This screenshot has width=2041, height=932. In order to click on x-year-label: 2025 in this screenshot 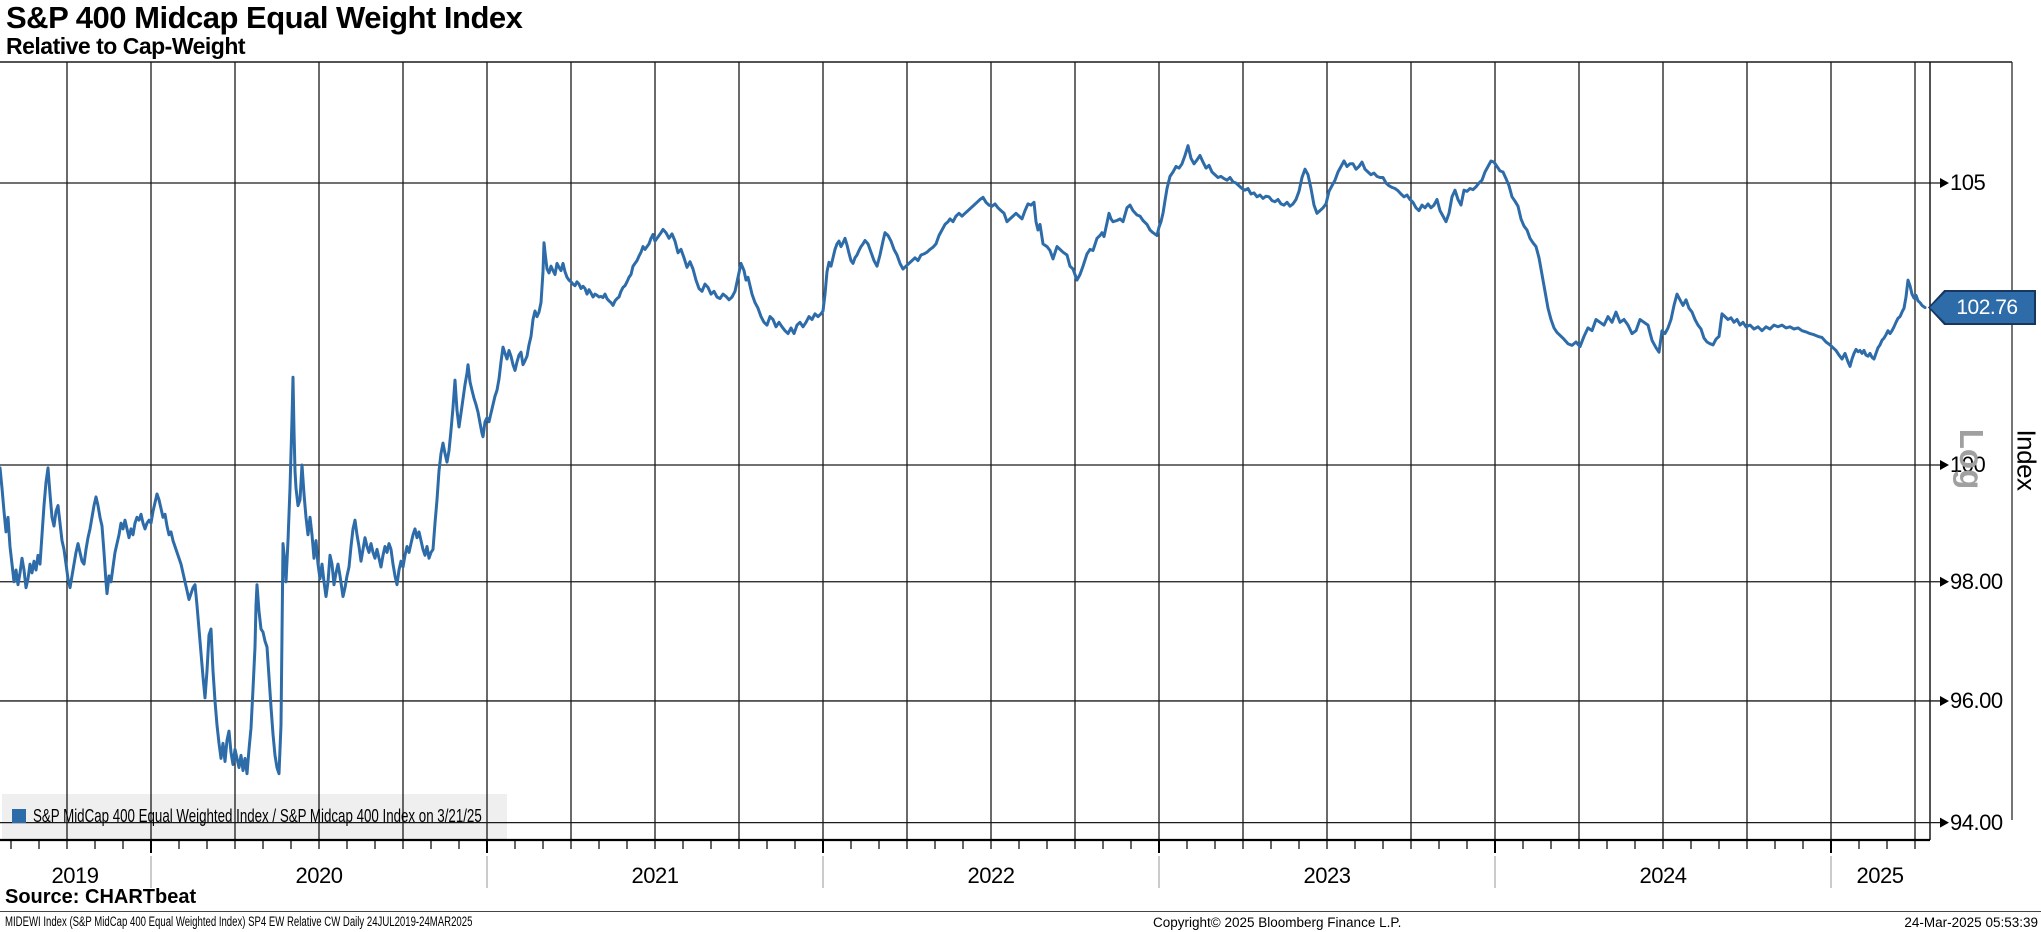, I will do `click(1880, 875)`.